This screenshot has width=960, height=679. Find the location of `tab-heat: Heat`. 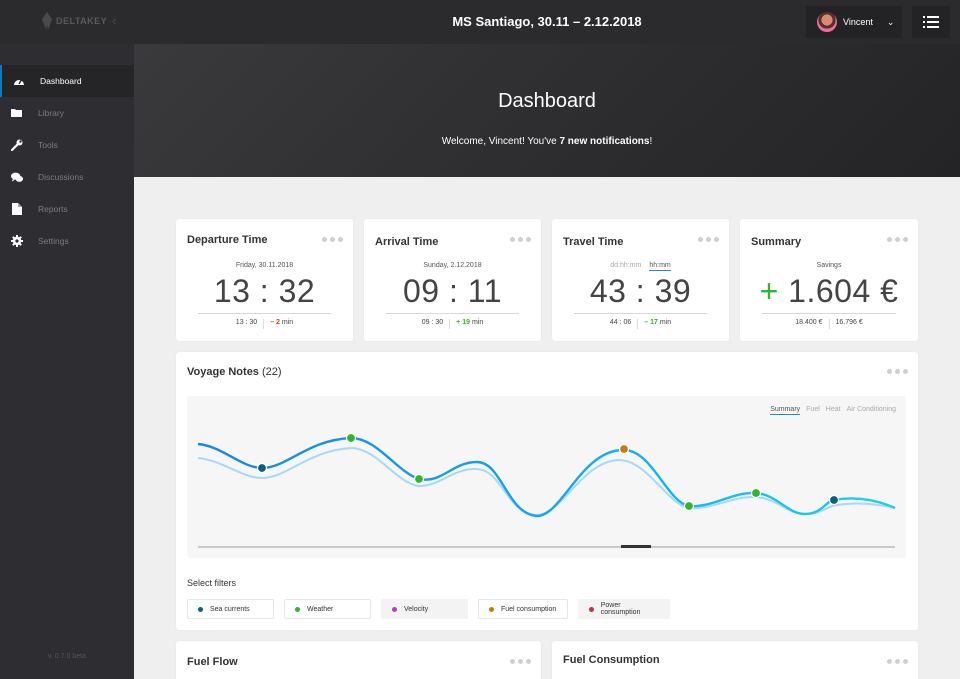

tab-heat: Heat is located at coordinates (833, 409).